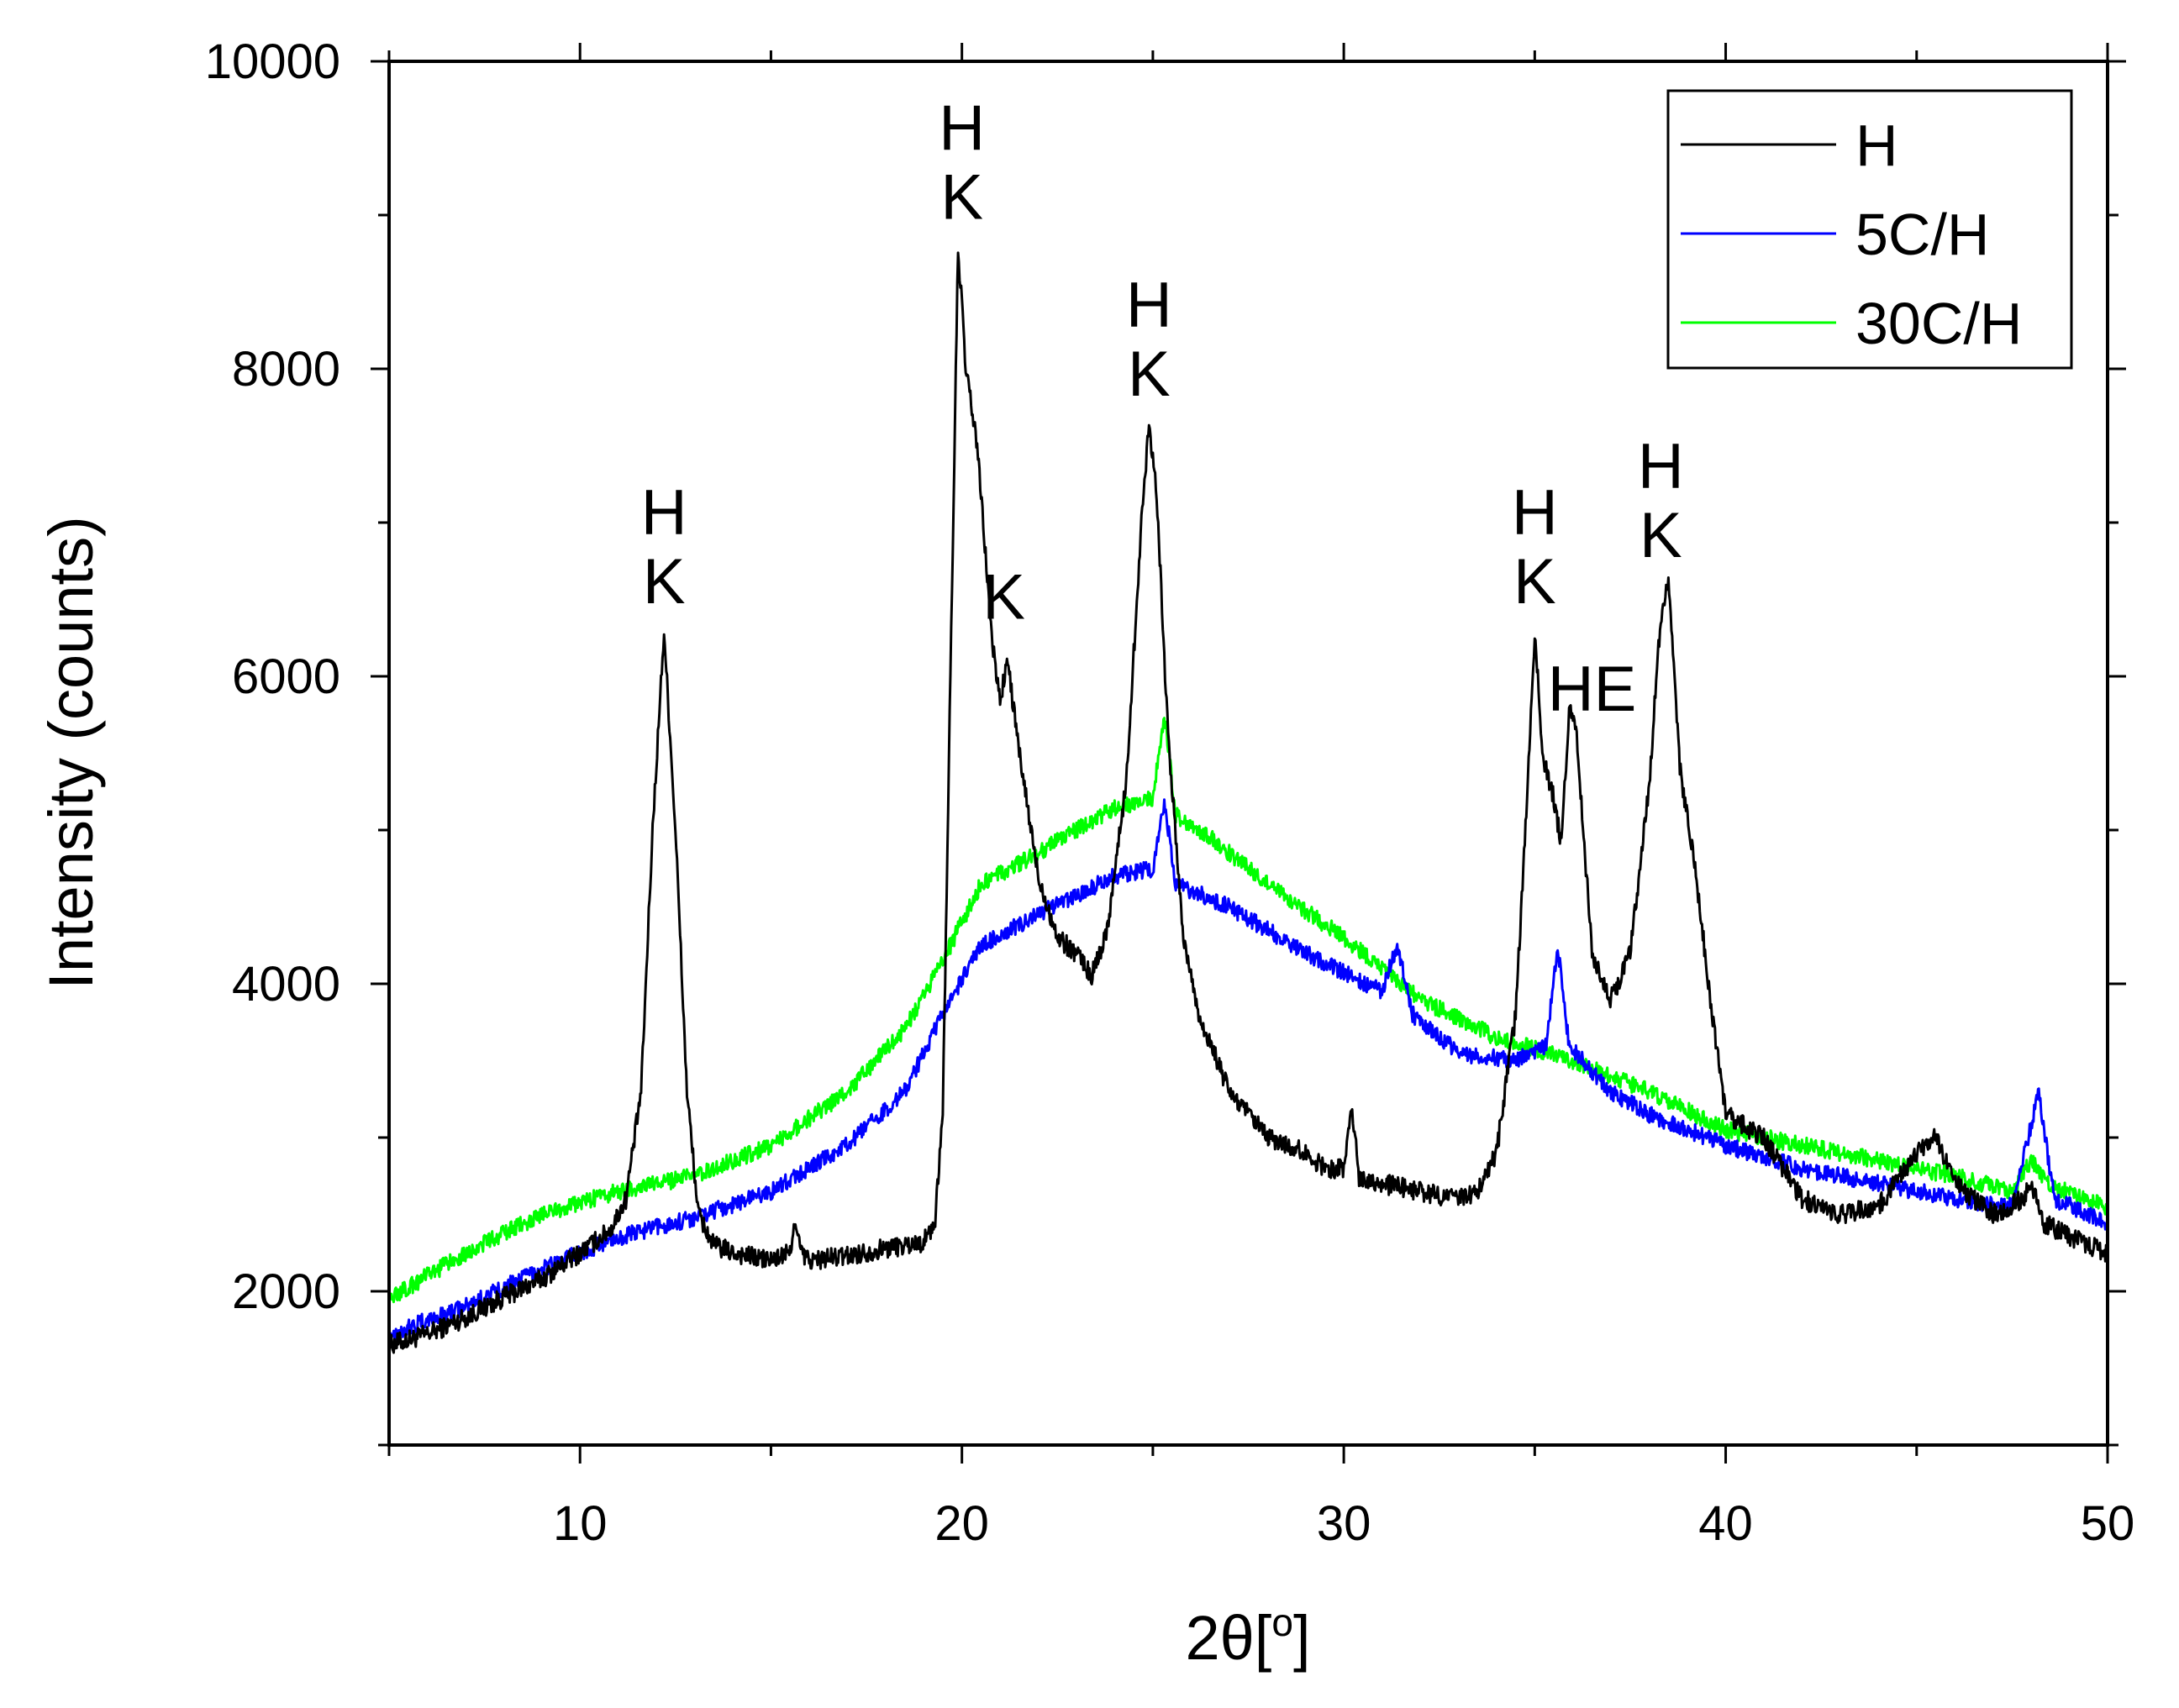 The width and height of the screenshot is (2179, 1708). I want to click on legend-items: H 5C/H 30C/H, so click(1851, 234).